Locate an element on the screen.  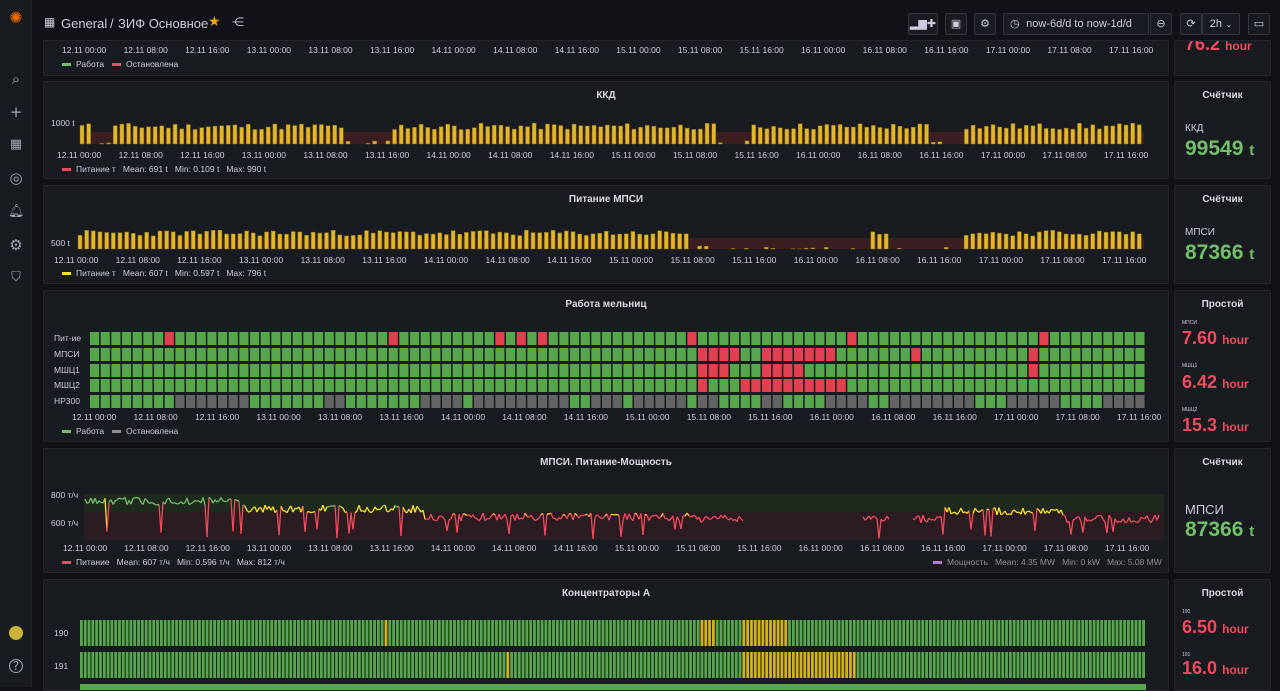
star-favorite-icon: ★ is located at coordinates (214, 22).